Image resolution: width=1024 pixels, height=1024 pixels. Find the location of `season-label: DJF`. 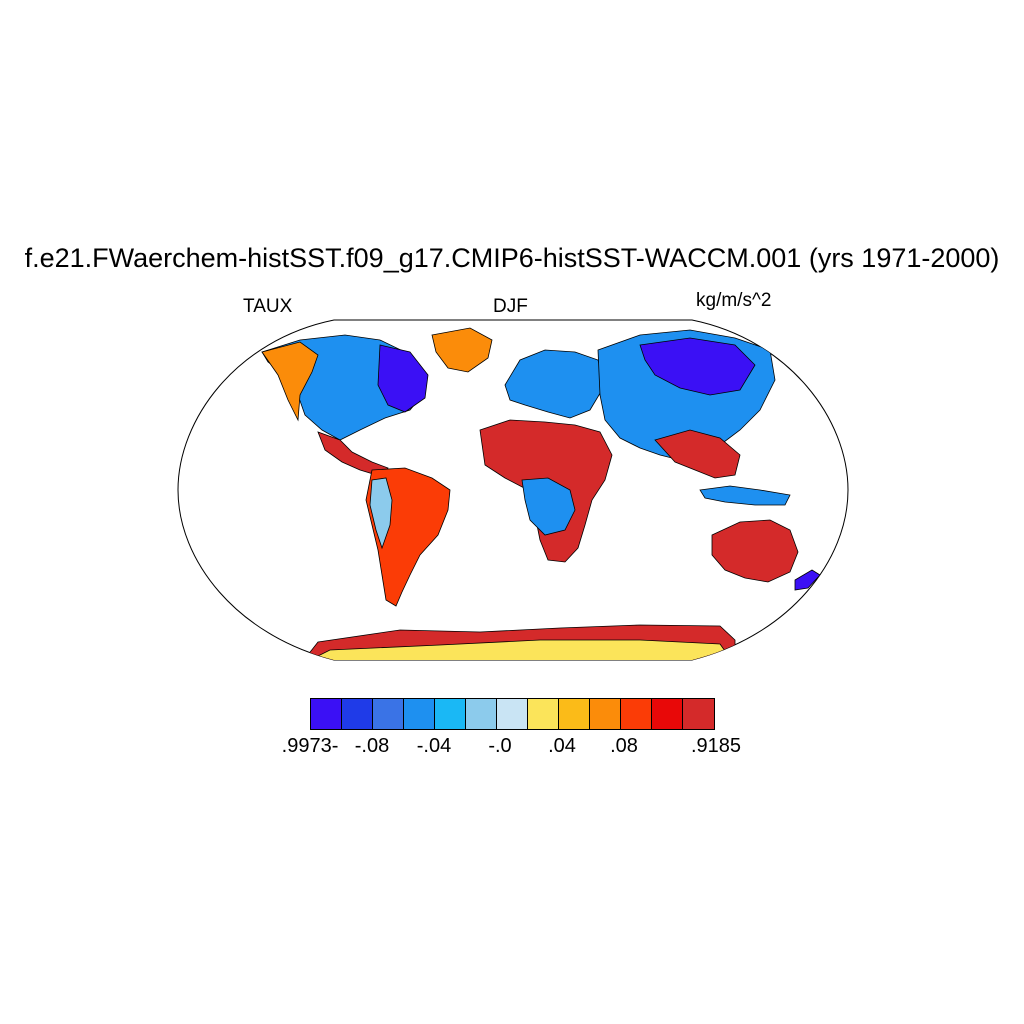

season-label: DJF is located at coordinates (510, 306).